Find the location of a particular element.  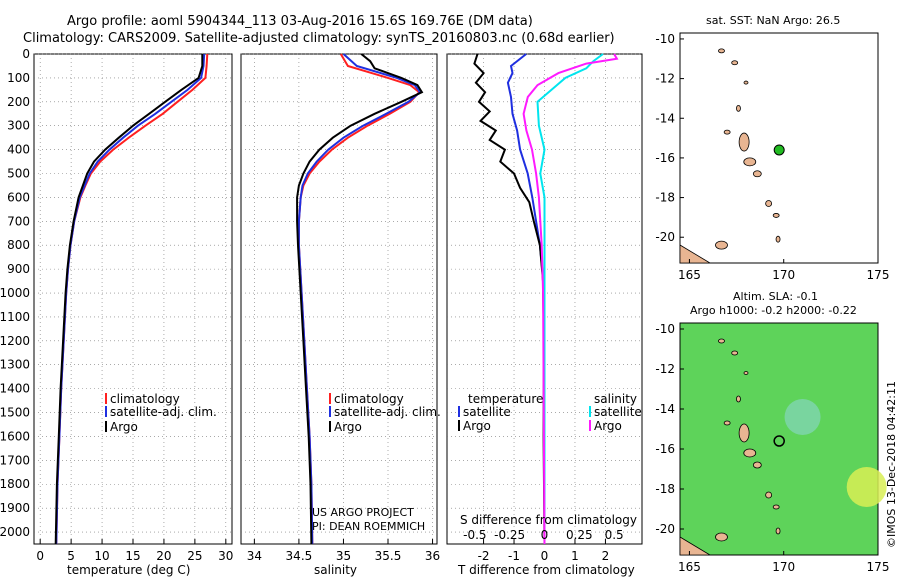

x-tick-label: -2 is located at coordinates (484, 556).